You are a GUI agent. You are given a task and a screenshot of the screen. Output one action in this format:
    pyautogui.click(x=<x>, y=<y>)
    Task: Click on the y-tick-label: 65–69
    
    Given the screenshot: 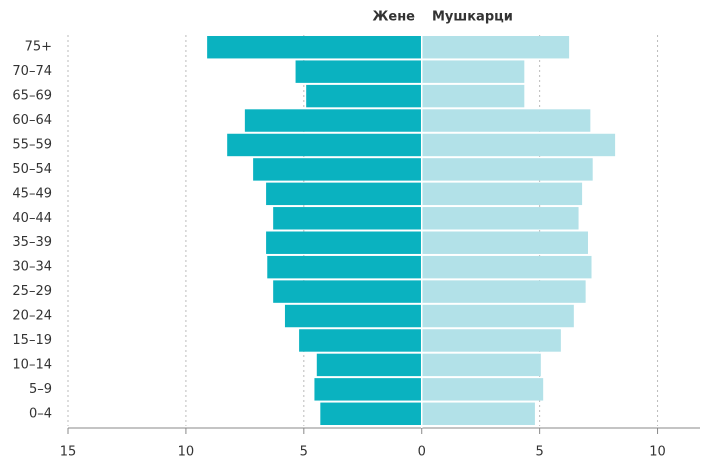 What is the action you would take?
    pyautogui.click(x=32, y=96)
    